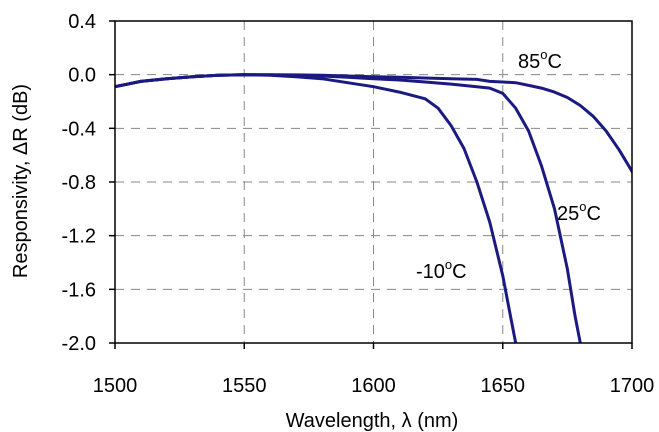  Describe the element at coordinates (79, 129) in the screenshot. I see `y-tick-label: -0.4` at that location.